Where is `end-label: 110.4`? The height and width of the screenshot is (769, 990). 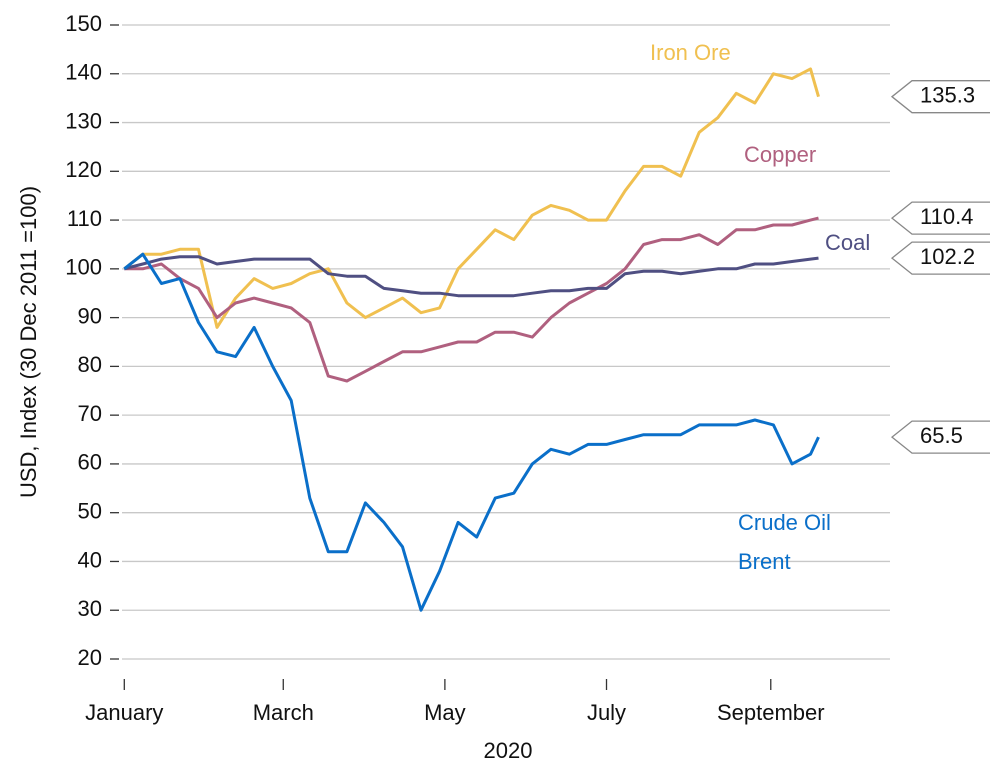
end-label: 110.4 is located at coordinates (946, 216).